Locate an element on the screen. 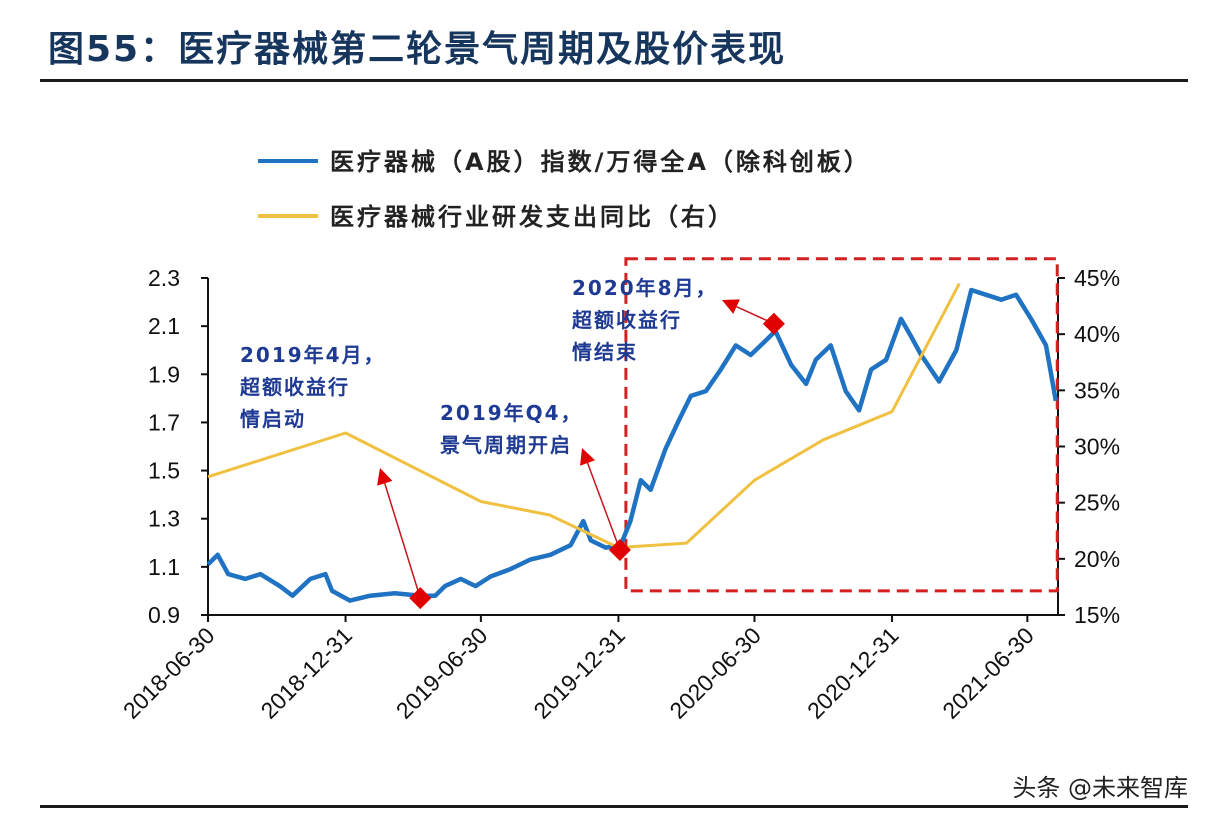  highlight-box is located at coordinates (841, 425).